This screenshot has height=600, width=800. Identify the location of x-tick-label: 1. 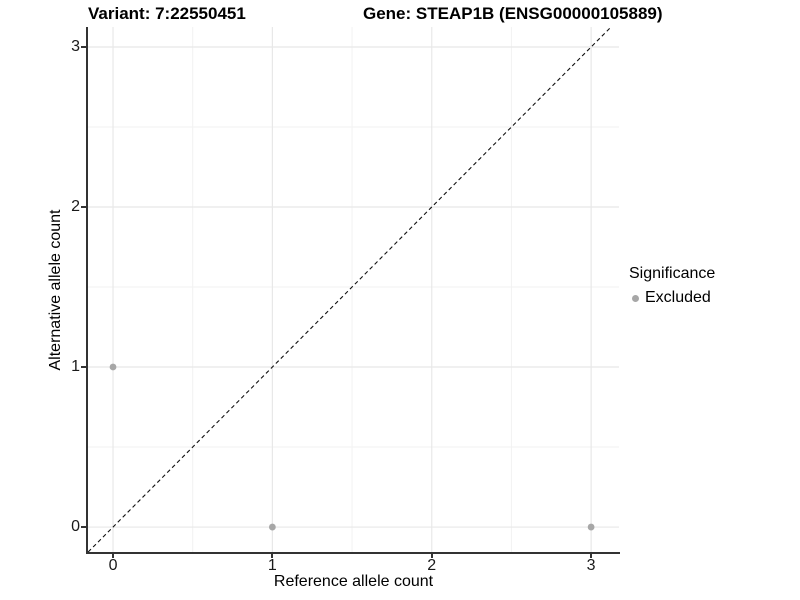
(272, 565).